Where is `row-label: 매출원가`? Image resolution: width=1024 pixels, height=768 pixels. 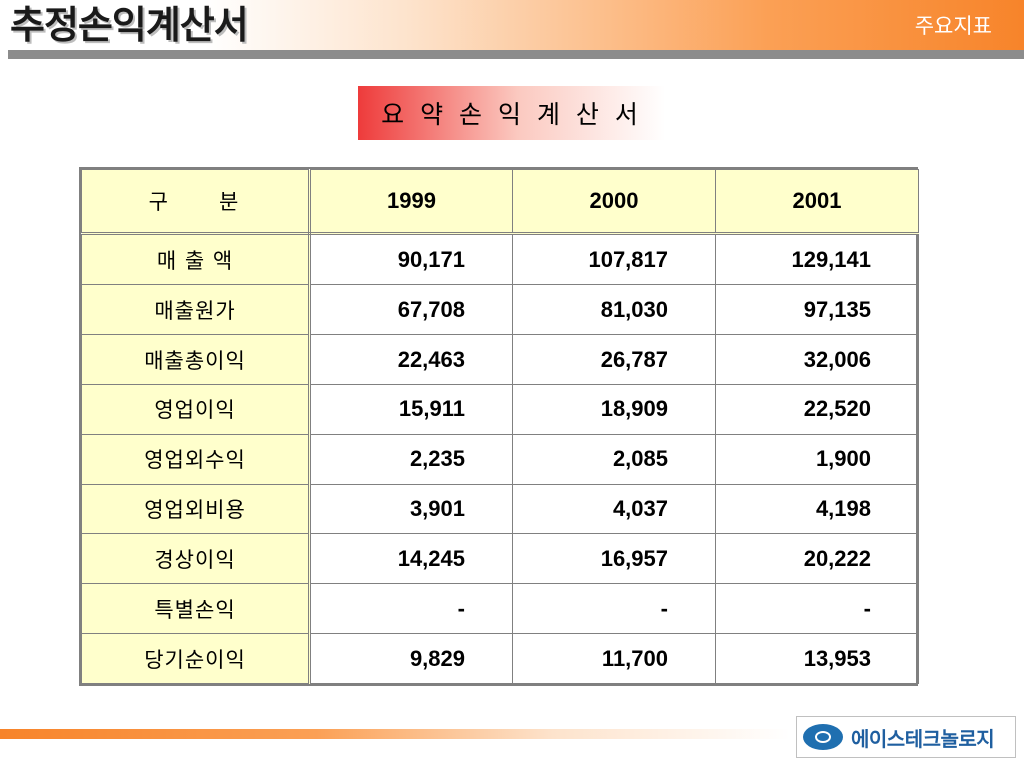
row-label: 매출원가 is located at coordinates (196, 310).